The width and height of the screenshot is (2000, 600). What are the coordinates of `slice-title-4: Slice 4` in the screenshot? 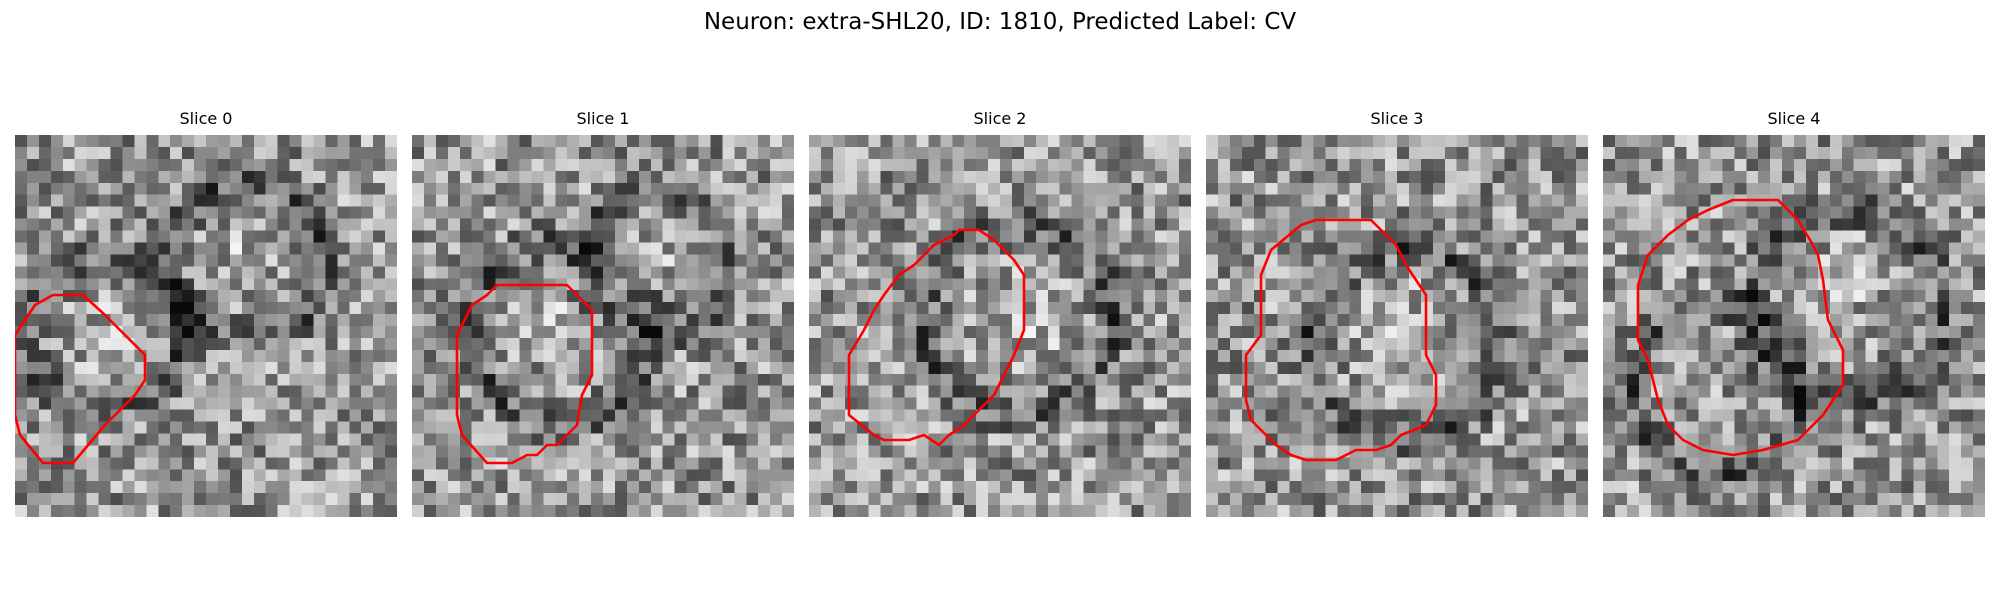 It's located at (1794, 118).